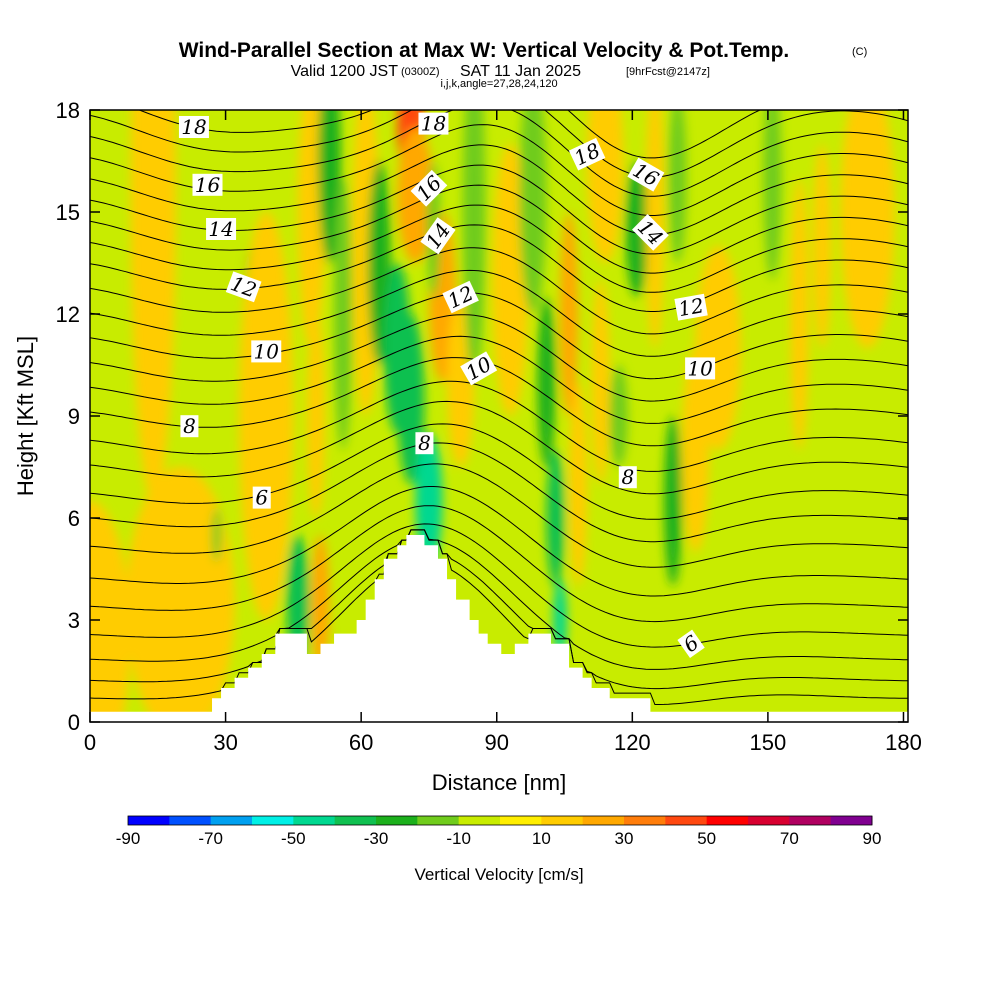 Image resolution: width=1000 pixels, height=1000 pixels. Describe the element at coordinates (420, 72) in the screenshot. I see `valid-utc: (0300Z)` at that location.